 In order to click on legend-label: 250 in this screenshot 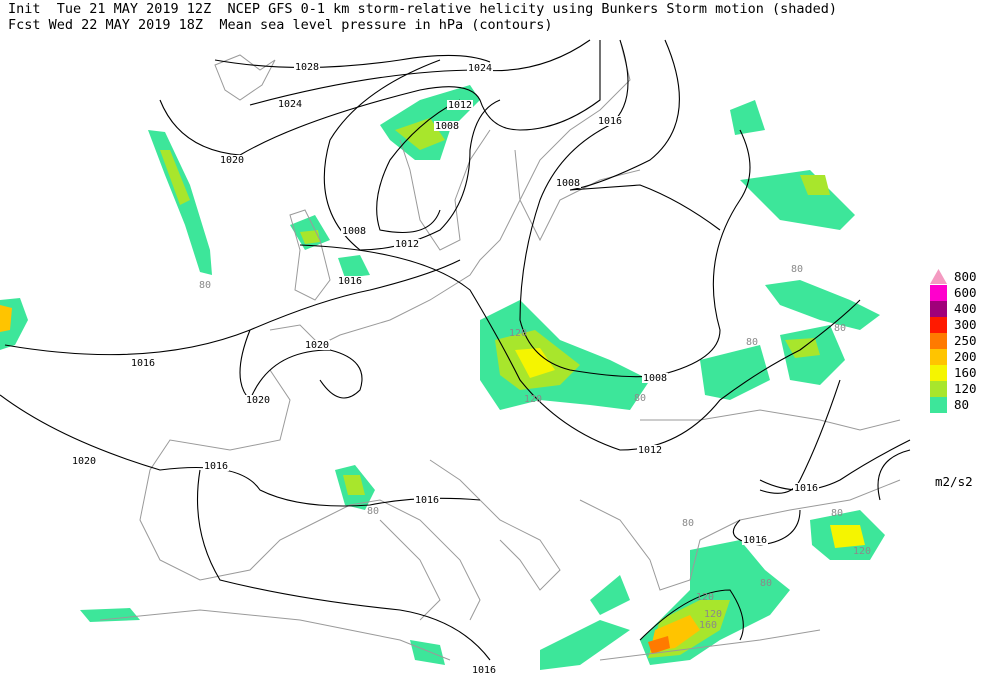, I will do `click(965, 340)`.